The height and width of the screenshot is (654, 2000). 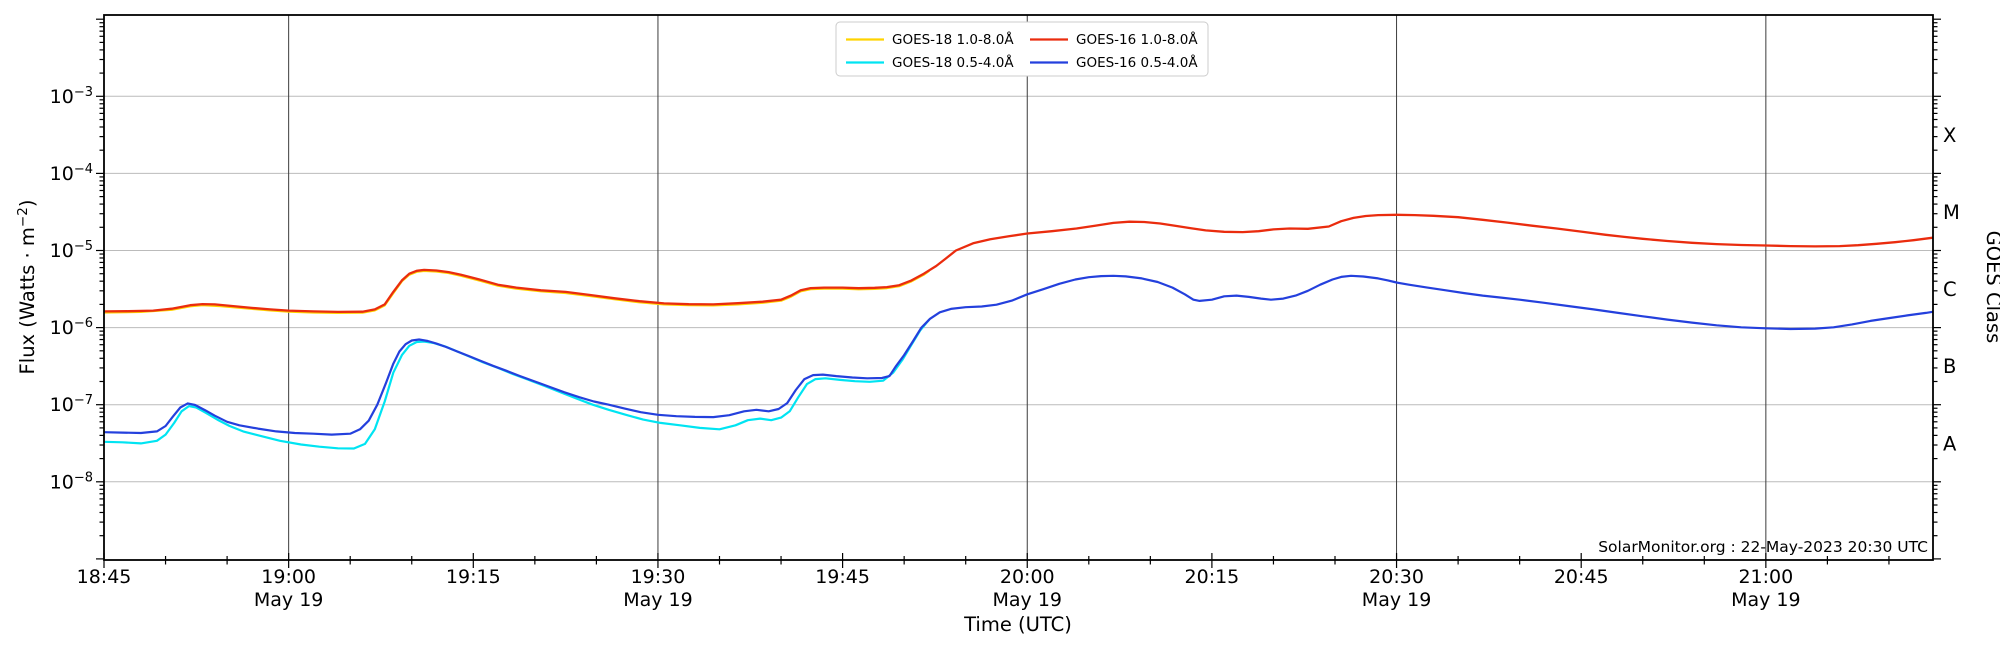 I want to click on x-tick-label: 20:15, so click(x=1212, y=577).